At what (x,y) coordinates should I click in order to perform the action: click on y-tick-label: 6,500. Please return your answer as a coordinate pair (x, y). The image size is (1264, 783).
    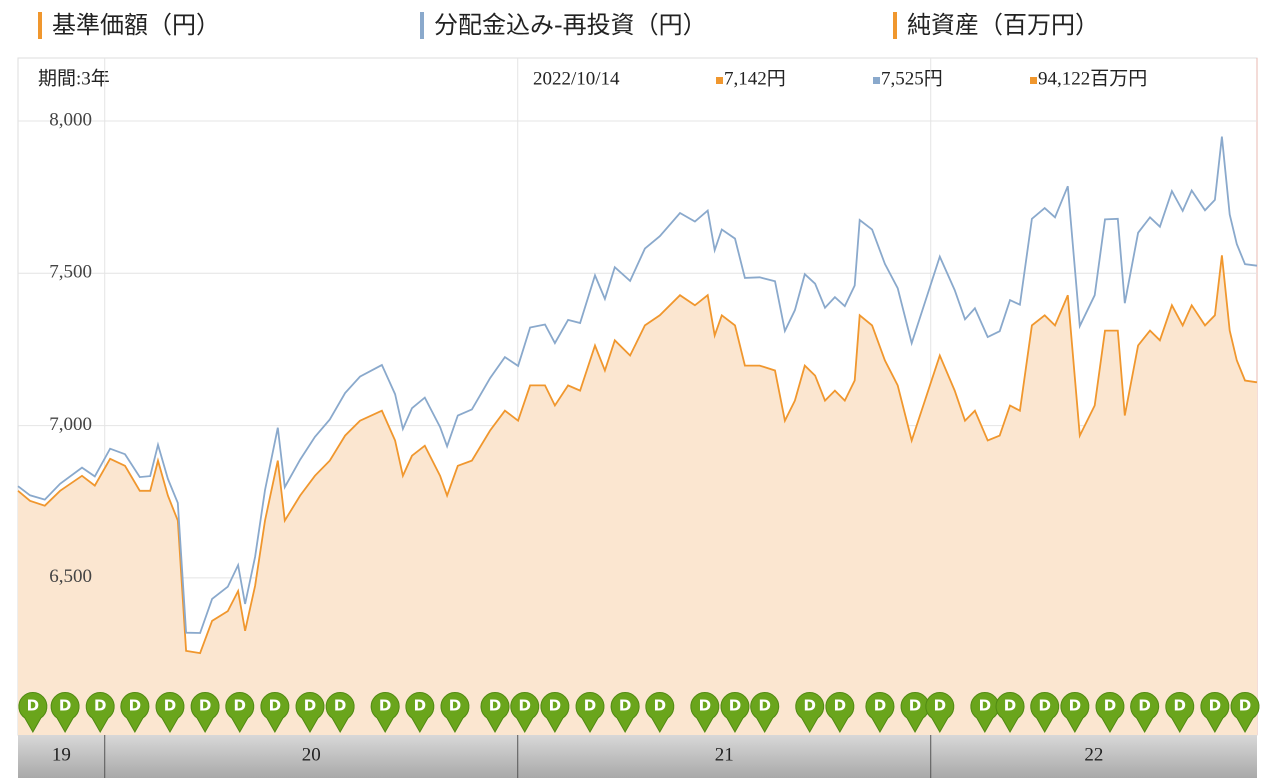
    Looking at the image, I should click on (70, 576).